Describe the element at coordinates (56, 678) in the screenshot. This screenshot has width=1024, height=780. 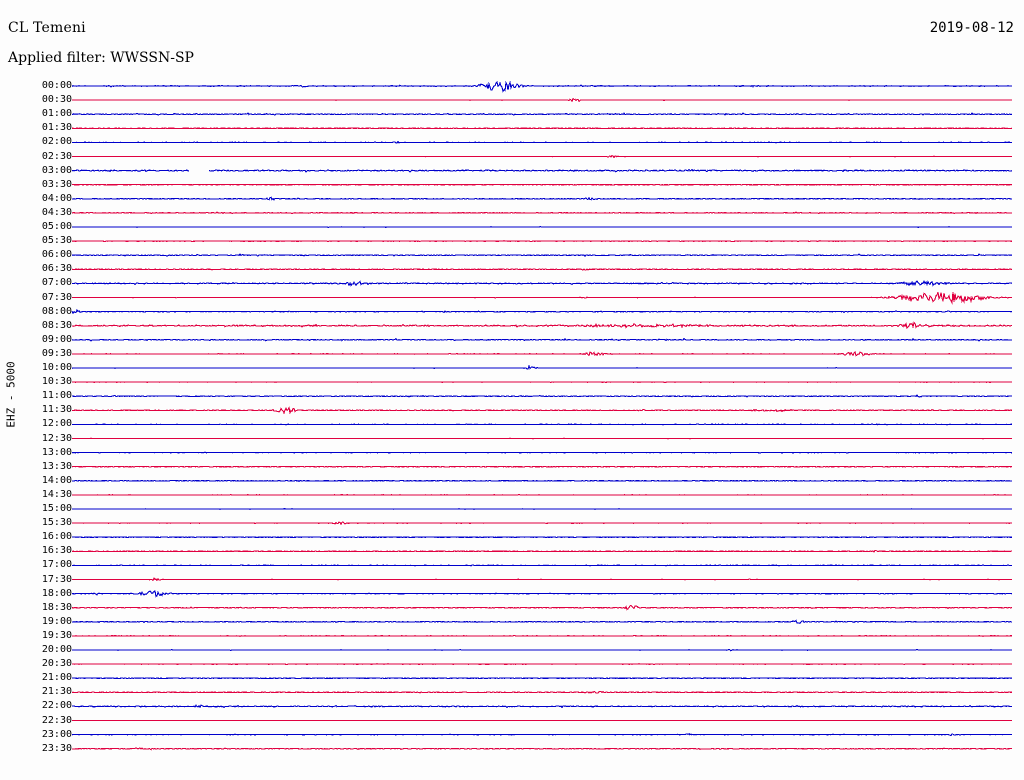
I see `time-axis-tick-label: 21:00` at that location.